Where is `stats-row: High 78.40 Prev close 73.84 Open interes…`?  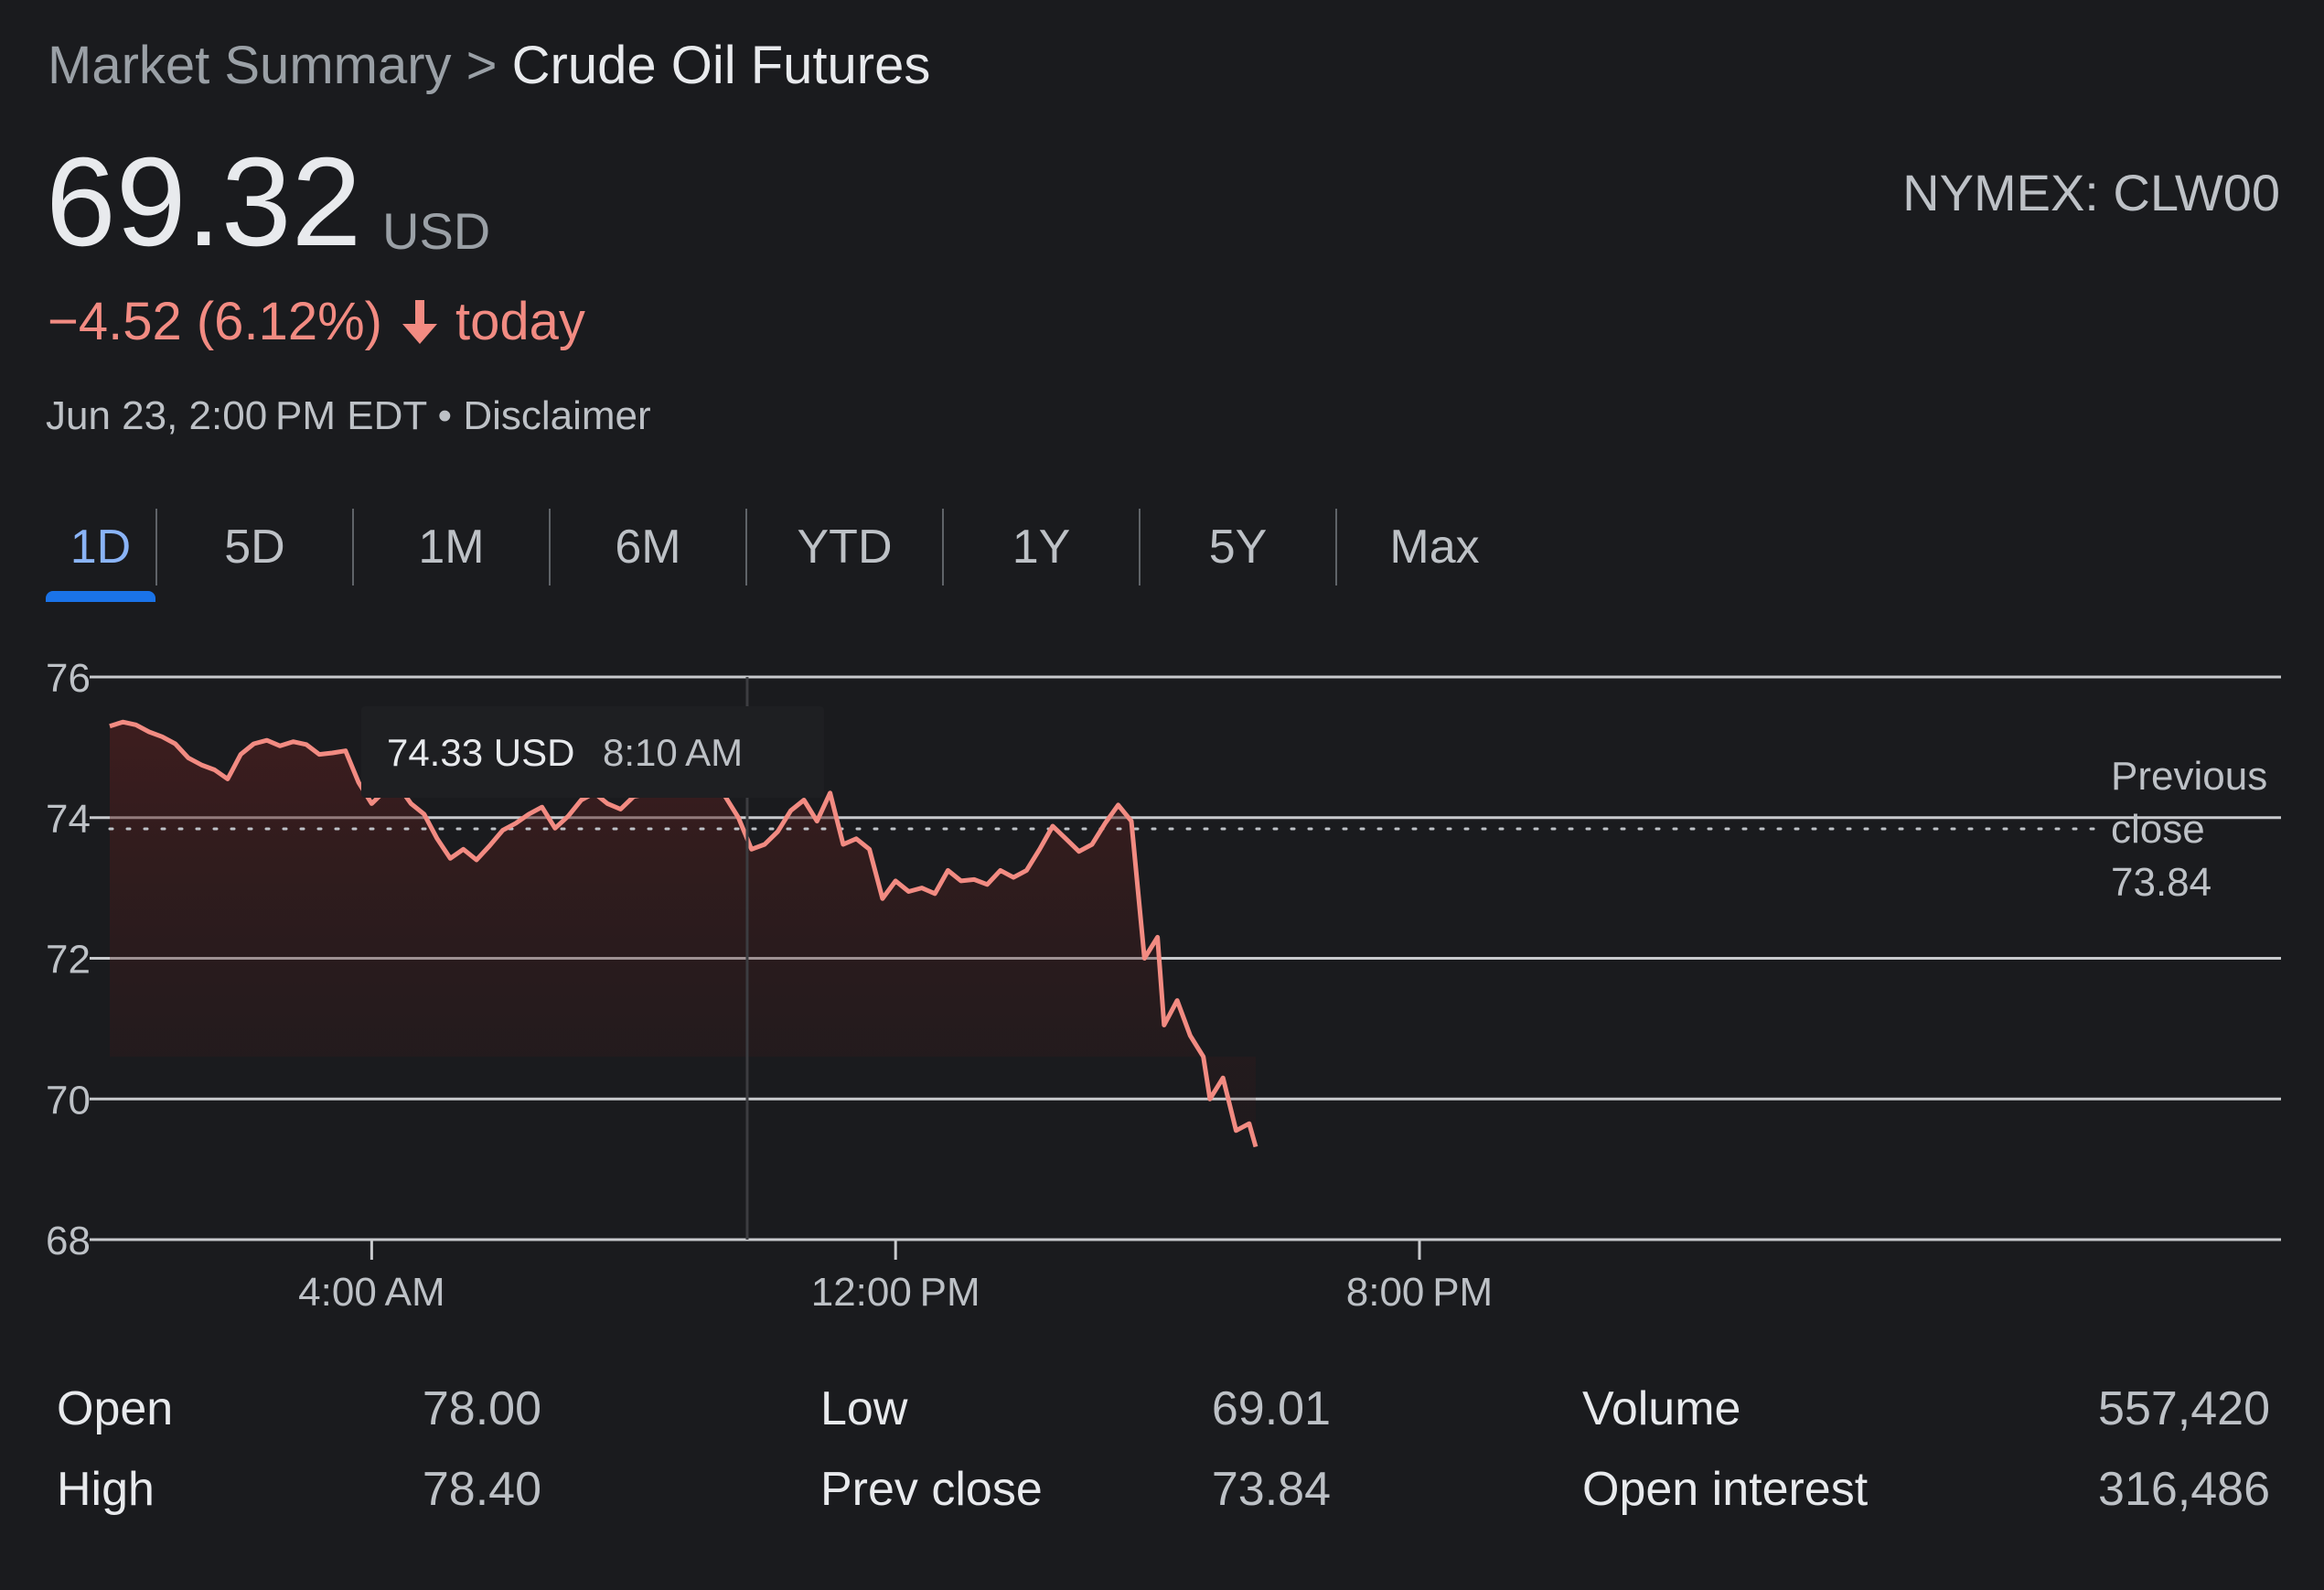 stats-row: High 78.40 Prev close 73.84 Open interes… is located at coordinates (1164, 1503).